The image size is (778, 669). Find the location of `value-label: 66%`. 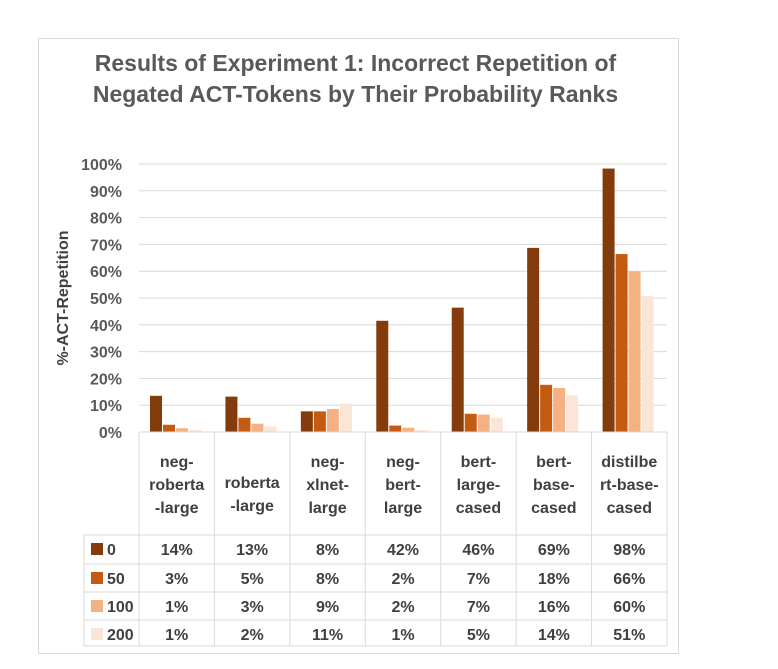

value-label: 66% is located at coordinates (629, 579).